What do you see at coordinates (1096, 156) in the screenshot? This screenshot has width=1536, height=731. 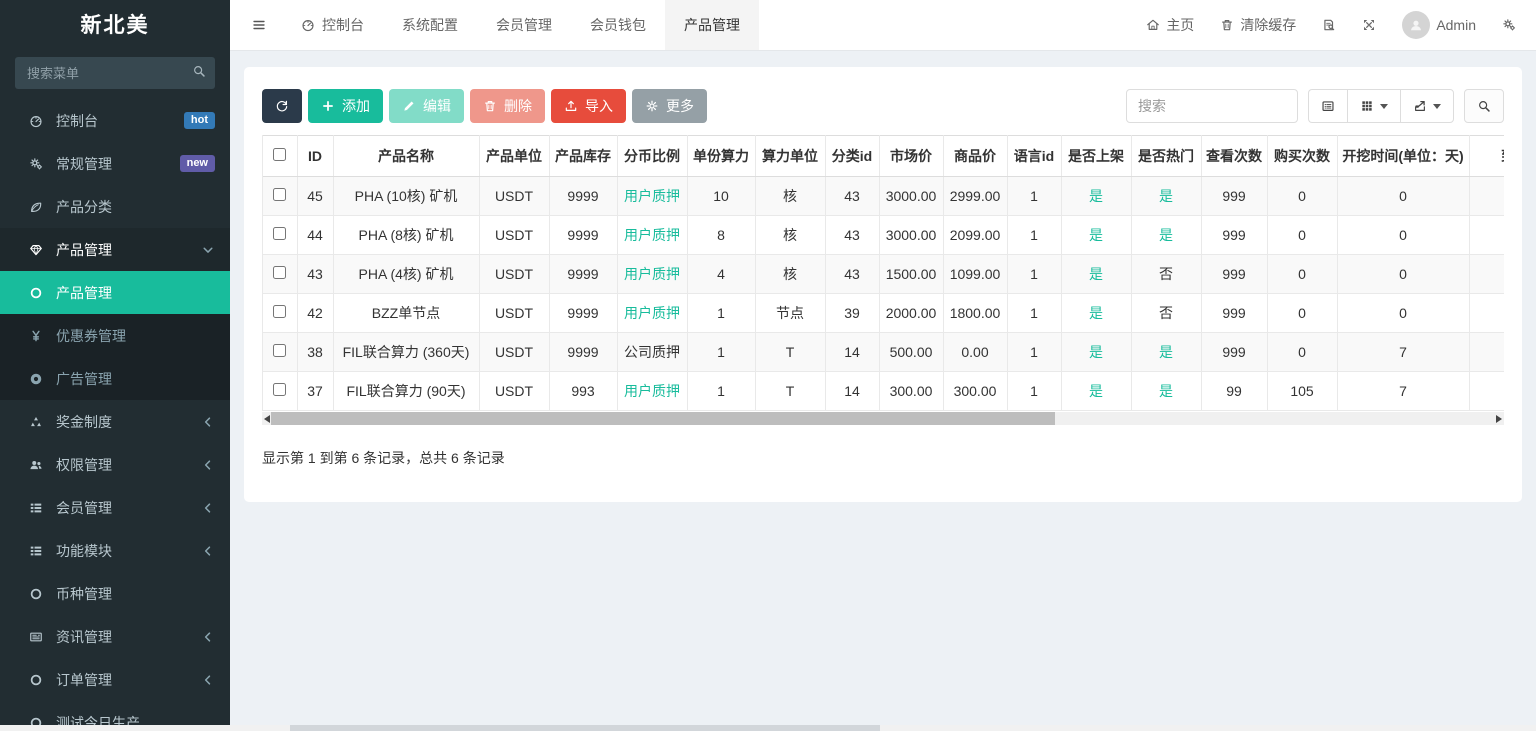 I see `column-header-是否上架: 是否上架` at bounding box center [1096, 156].